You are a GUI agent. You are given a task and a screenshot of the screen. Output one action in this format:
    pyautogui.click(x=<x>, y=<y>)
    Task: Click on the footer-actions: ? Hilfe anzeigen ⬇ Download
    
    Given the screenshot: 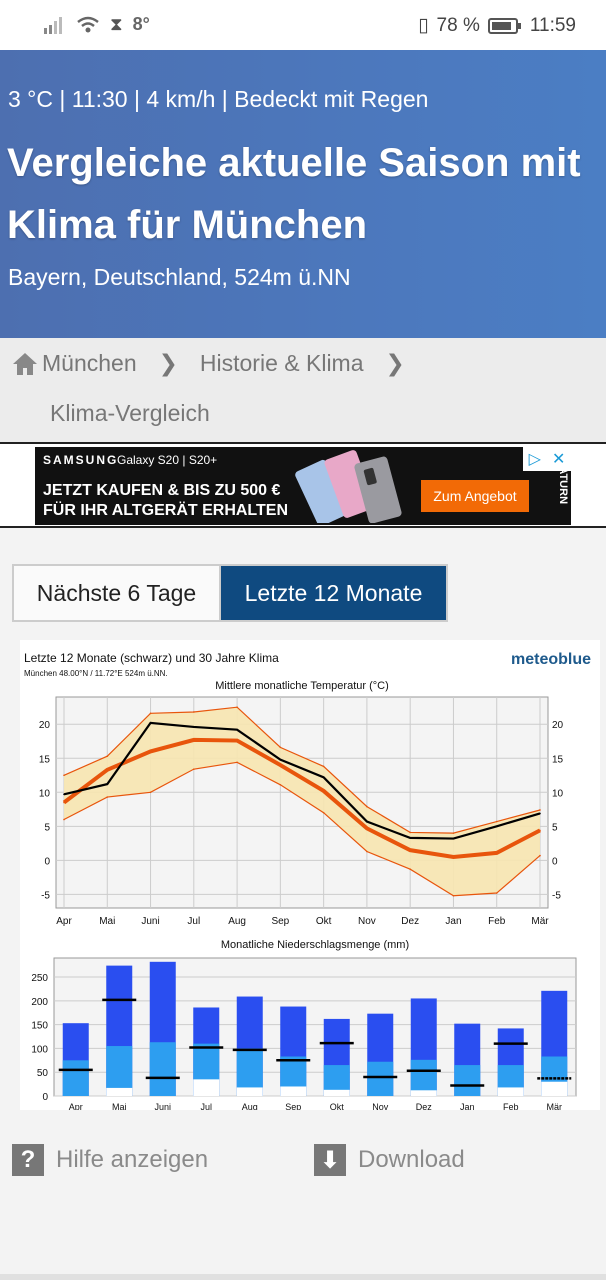 What is the action you would take?
    pyautogui.click(x=303, y=1162)
    